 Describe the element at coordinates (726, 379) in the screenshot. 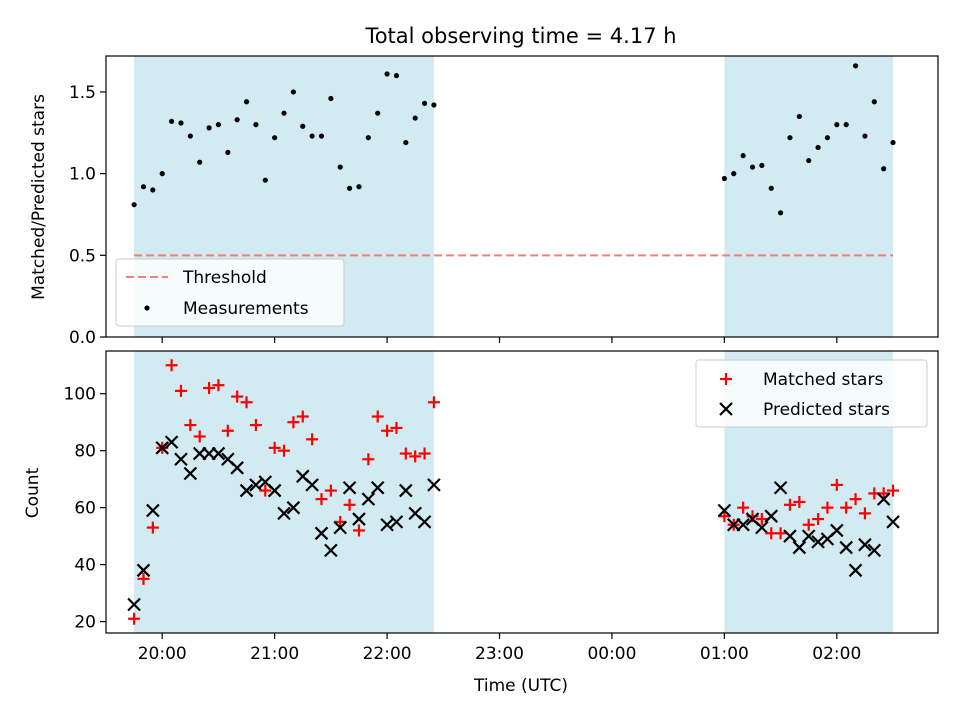

I see `matched-legend-swatch` at that location.